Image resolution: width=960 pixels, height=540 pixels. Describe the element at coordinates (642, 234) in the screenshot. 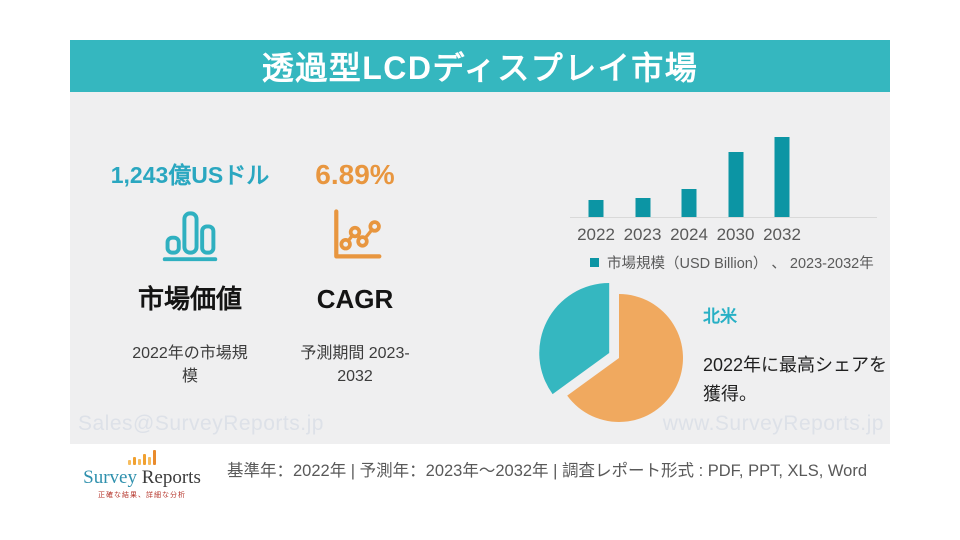

I see `bar-year-label: 2023` at that location.